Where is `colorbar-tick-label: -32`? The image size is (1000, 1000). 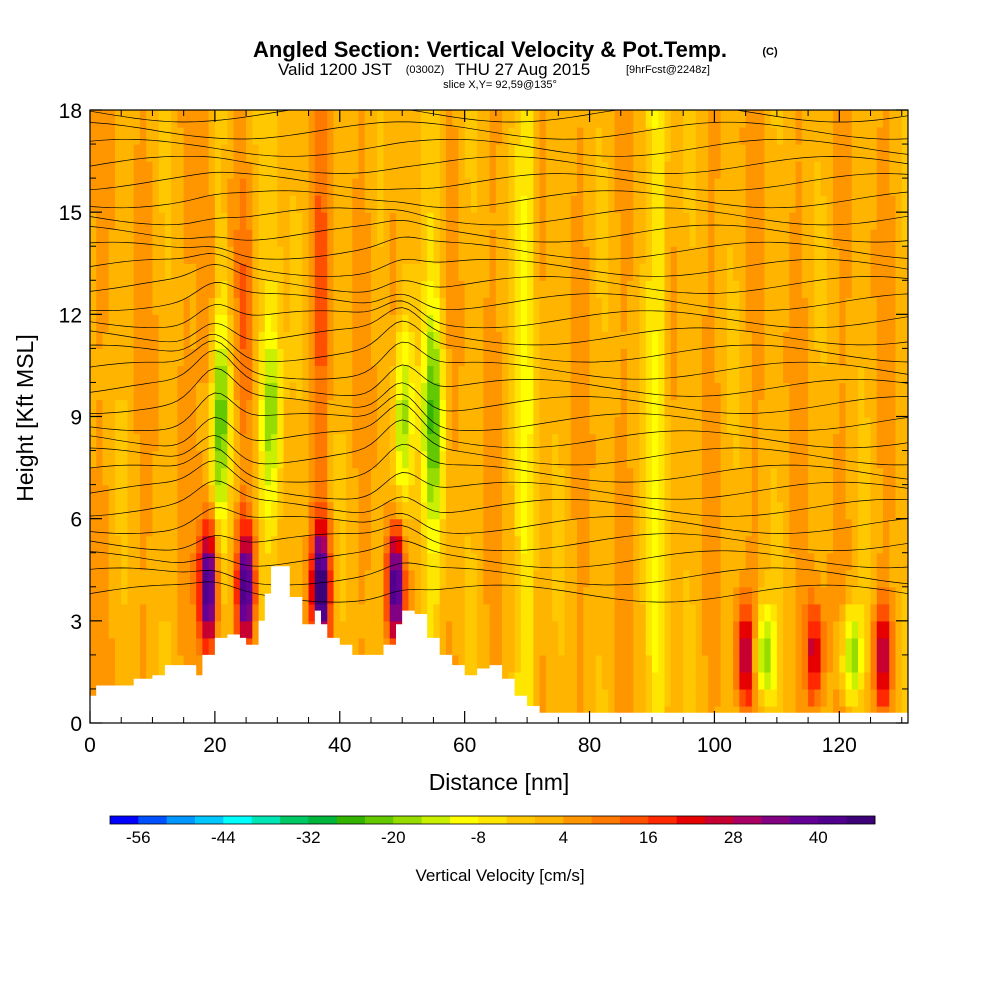 colorbar-tick-label: -32 is located at coordinates (308, 837).